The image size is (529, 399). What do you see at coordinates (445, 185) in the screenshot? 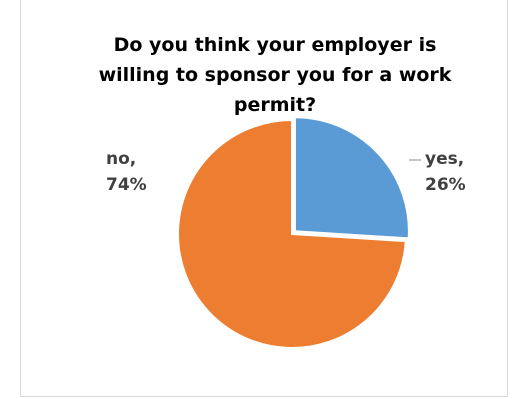
I see `data-label-yes-value: 26%` at bounding box center [445, 185].